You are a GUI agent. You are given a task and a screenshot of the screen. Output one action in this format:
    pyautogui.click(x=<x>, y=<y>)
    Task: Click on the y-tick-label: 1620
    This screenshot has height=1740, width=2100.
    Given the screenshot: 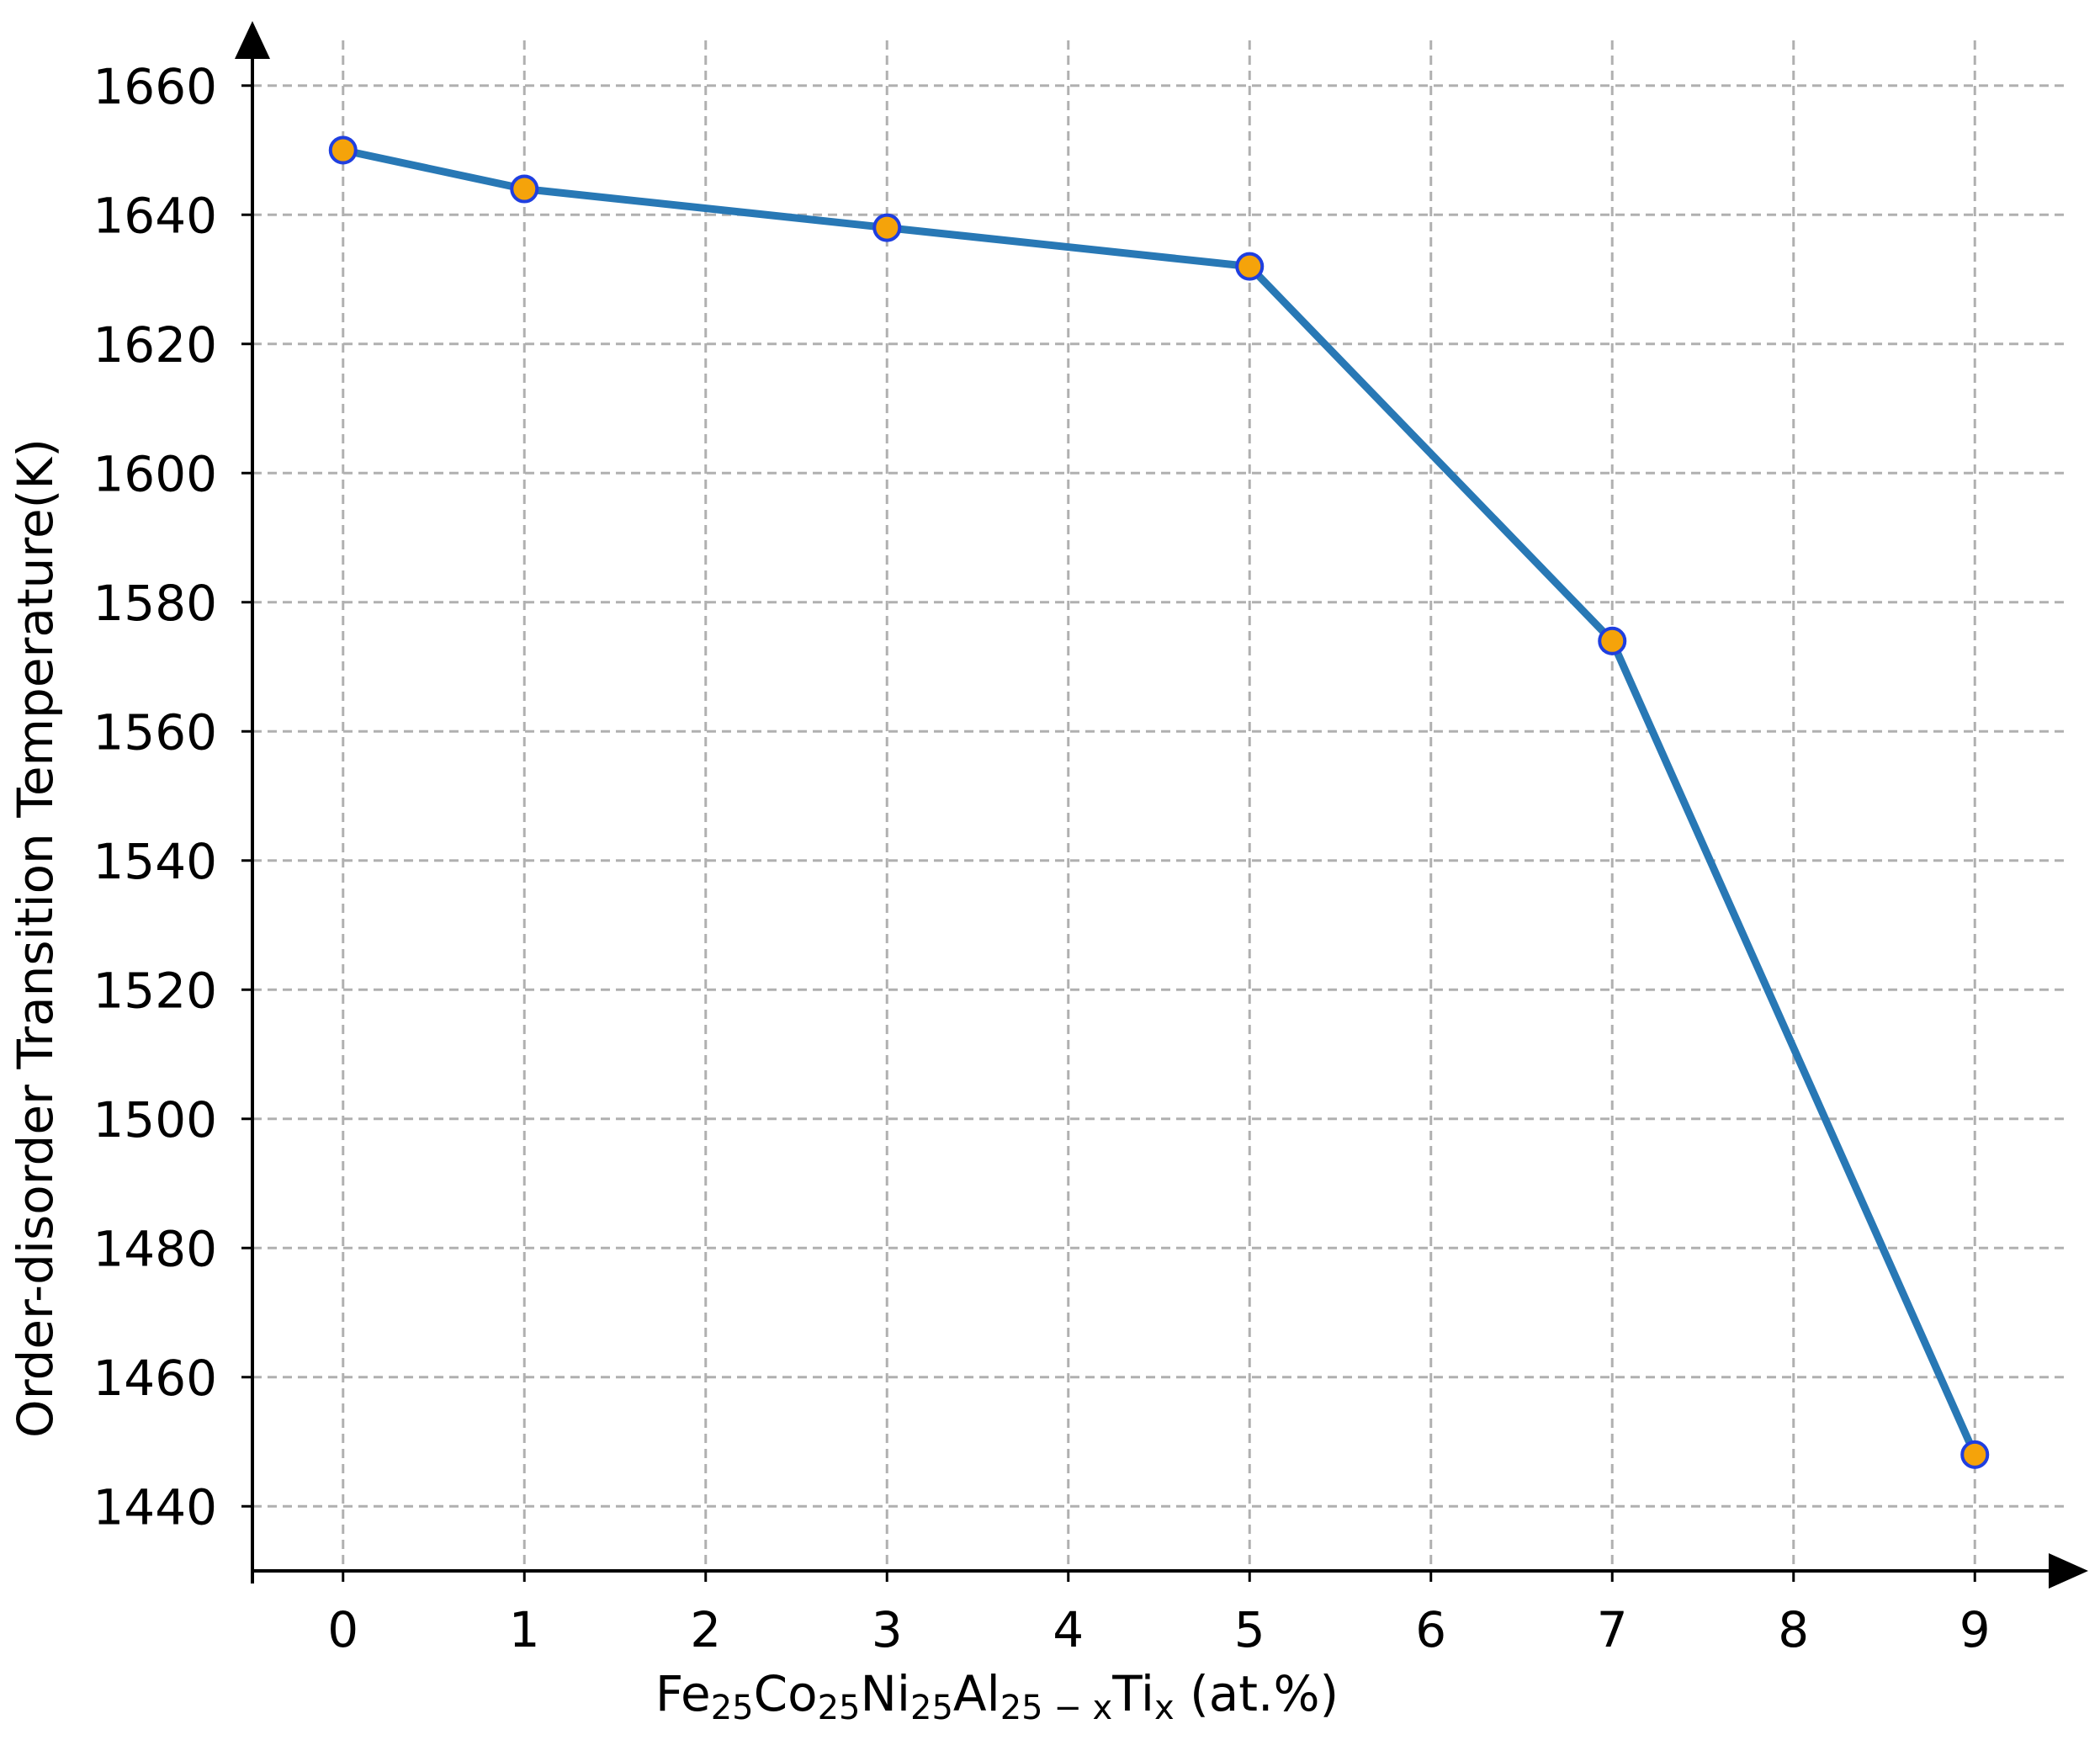 What is the action you would take?
    pyautogui.click(x=155, y=345)
    